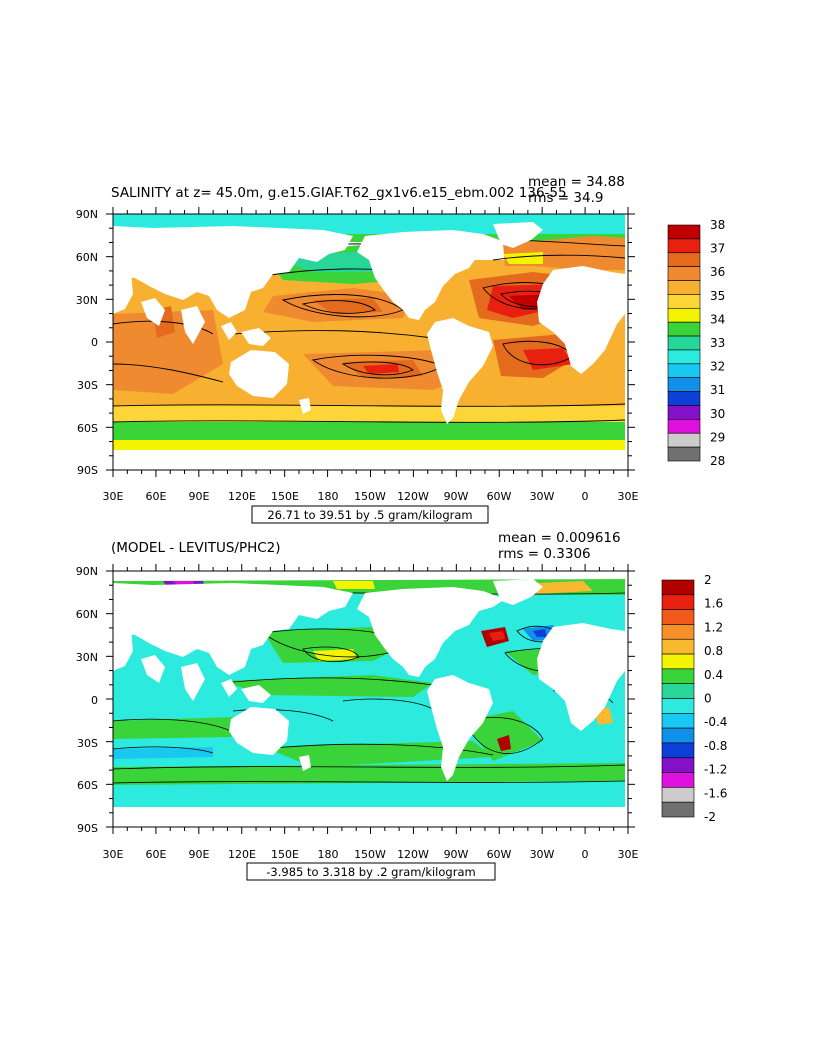  I want to click on top-rms: rms = 34.9, so click(565, 198).